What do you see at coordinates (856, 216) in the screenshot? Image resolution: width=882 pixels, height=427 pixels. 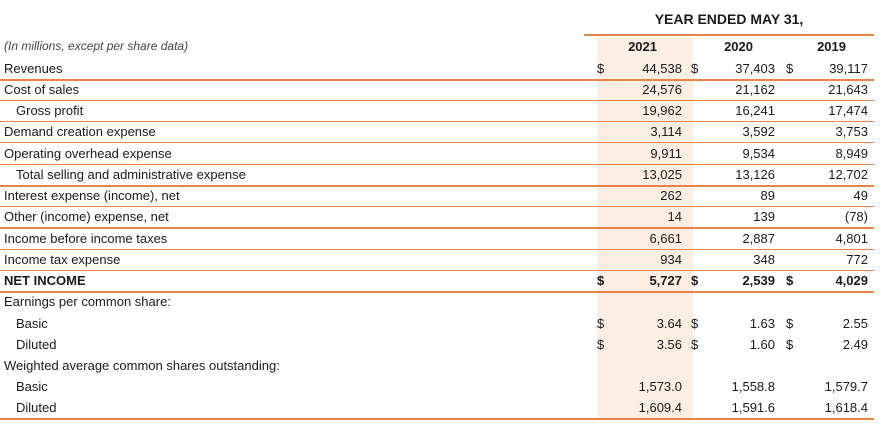 I see `value-cell: (78)` at bounding box center [856, 216].